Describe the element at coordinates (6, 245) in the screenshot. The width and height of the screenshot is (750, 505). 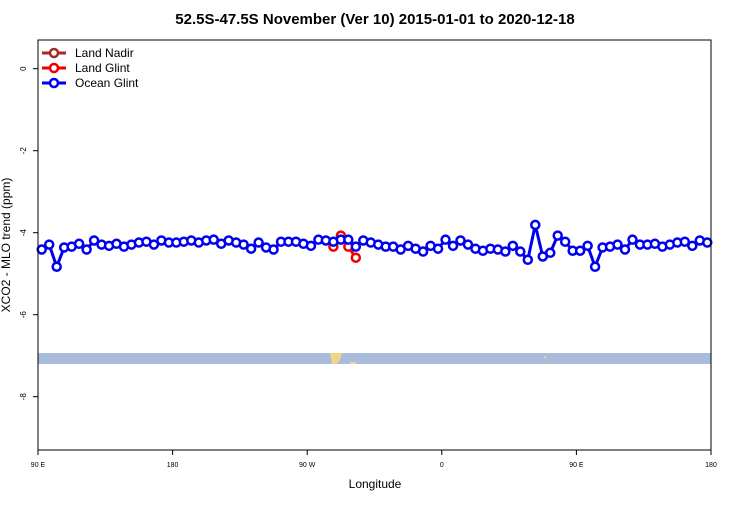
I see `y-axis-label: XCO2 - MLO trend (ppm)` at that location.